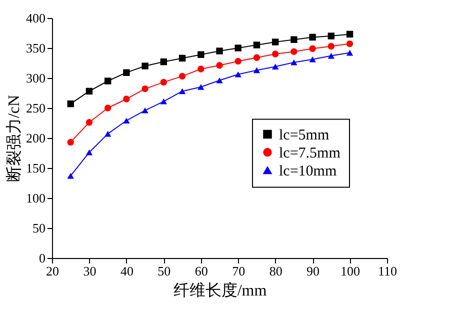 The image size is (452, 327). Describe the element at coordinates (36, 168) in the screenshot. I see `y-tick-label: 150` at that location.